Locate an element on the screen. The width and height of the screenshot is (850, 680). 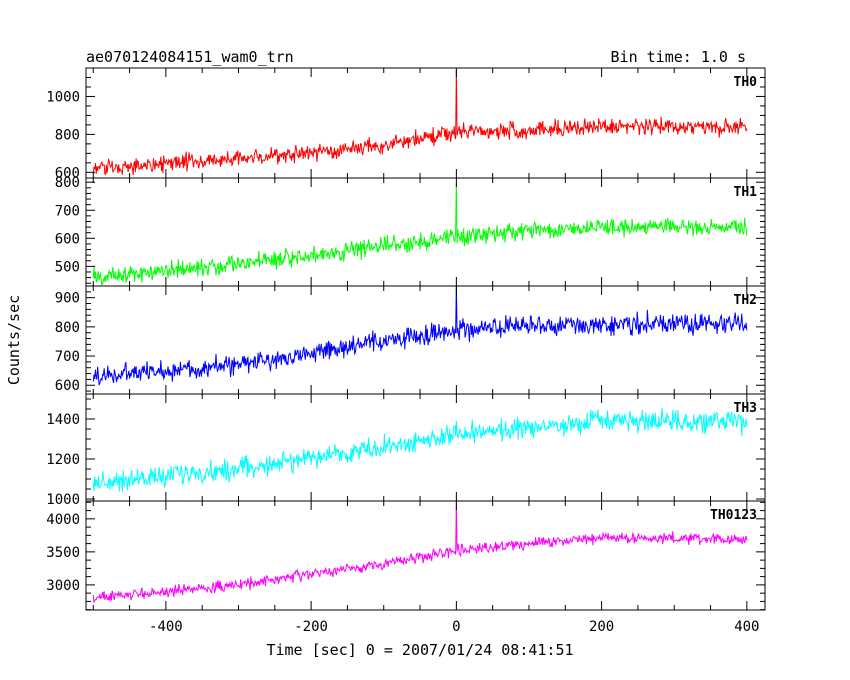
series-line-th3 is located at coordinates (420, 450).